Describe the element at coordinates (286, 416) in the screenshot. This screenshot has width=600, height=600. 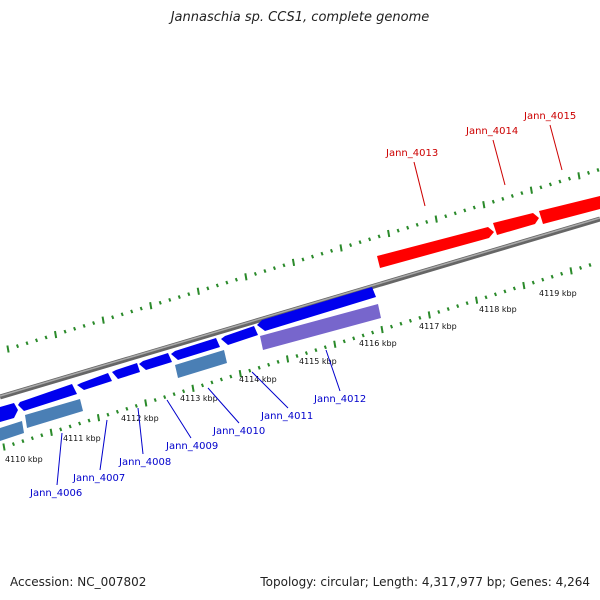
I see `gene-label: Jann_4011` at that location.